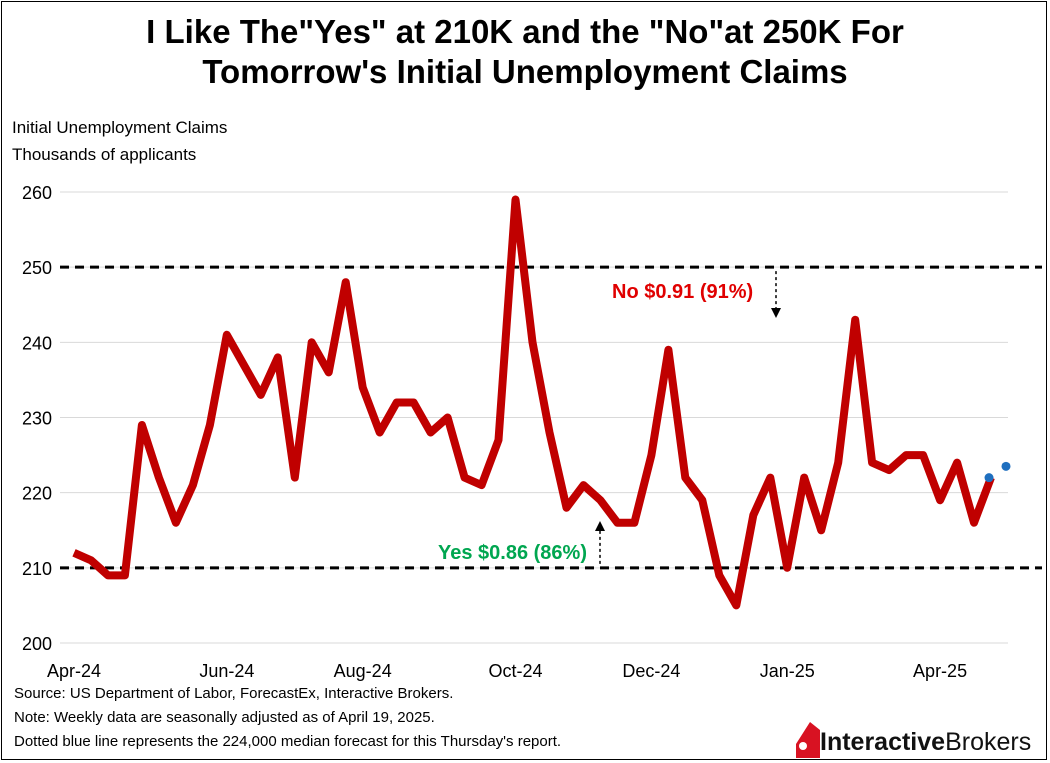 This screenshot has width=1050, height=763. Describe the element at coordinates (651, 671) in the screenshot. I see `x-tick-label-dec-24: Dec-24` at that location.